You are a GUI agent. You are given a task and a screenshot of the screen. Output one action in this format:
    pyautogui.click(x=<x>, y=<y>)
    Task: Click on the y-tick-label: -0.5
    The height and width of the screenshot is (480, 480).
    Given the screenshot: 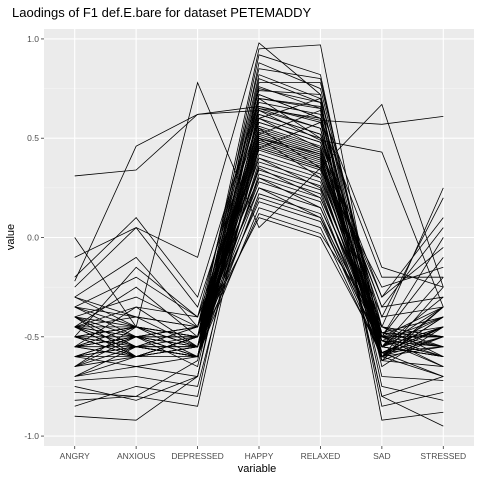 What is the action you would take?
    pyautogui.click(x=31, y=337)
    